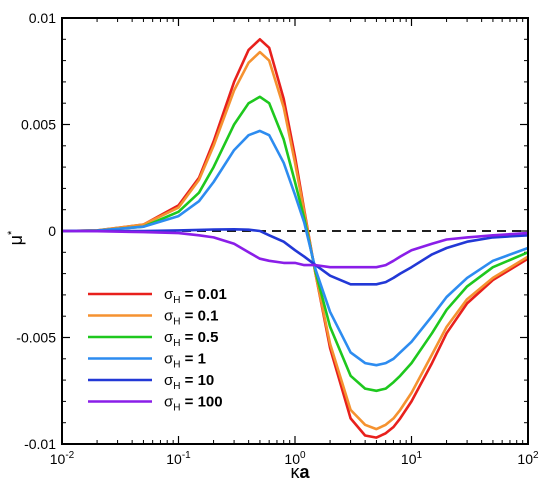  What do you see at coordinates (295, 472) in the screenshot?
I see `x-axis-label-kappa: κ` at bounding box center [295, 472].